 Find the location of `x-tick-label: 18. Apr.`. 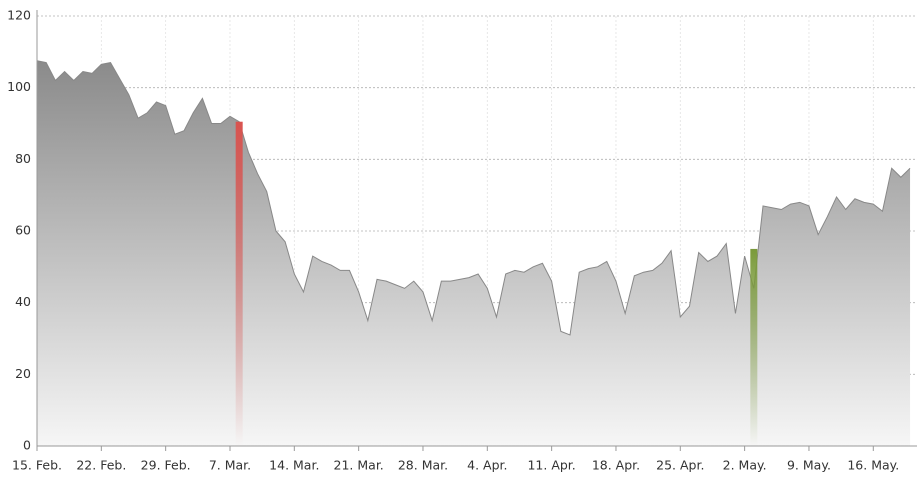

x-tick-label: 18. Apr. is located at coordinates (616, 465).